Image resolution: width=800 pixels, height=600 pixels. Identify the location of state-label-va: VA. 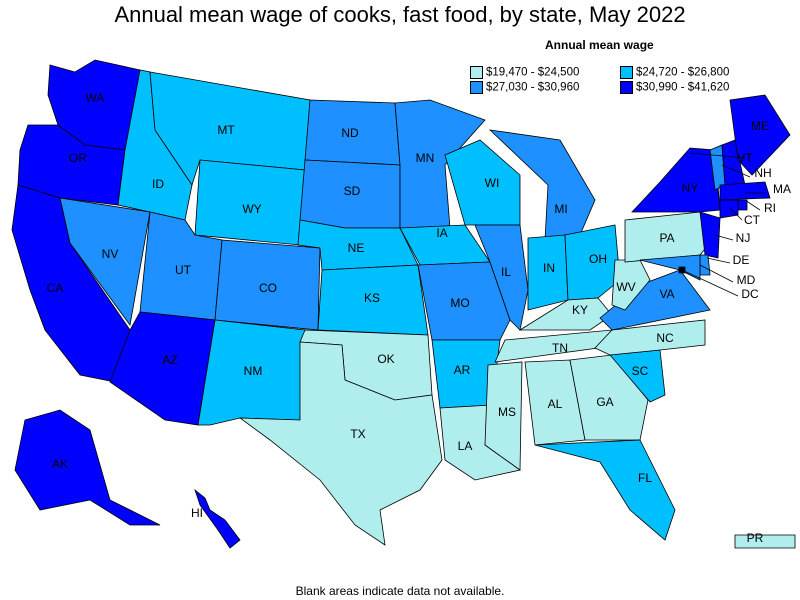
(666, 294).